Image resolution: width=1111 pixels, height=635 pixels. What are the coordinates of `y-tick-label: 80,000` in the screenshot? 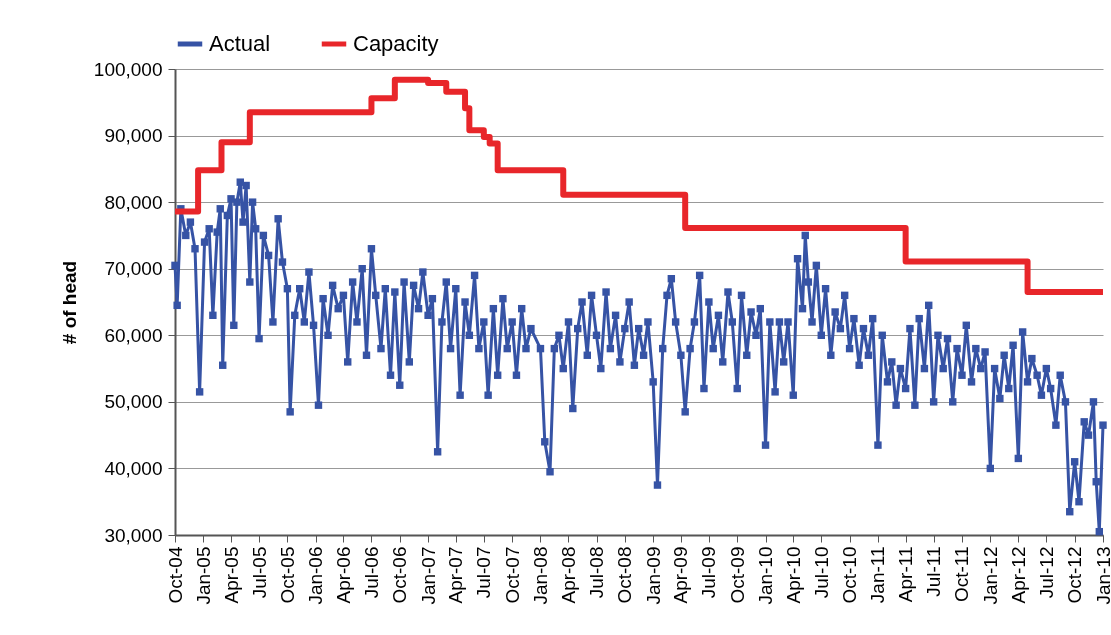 It's located at (133, 202).